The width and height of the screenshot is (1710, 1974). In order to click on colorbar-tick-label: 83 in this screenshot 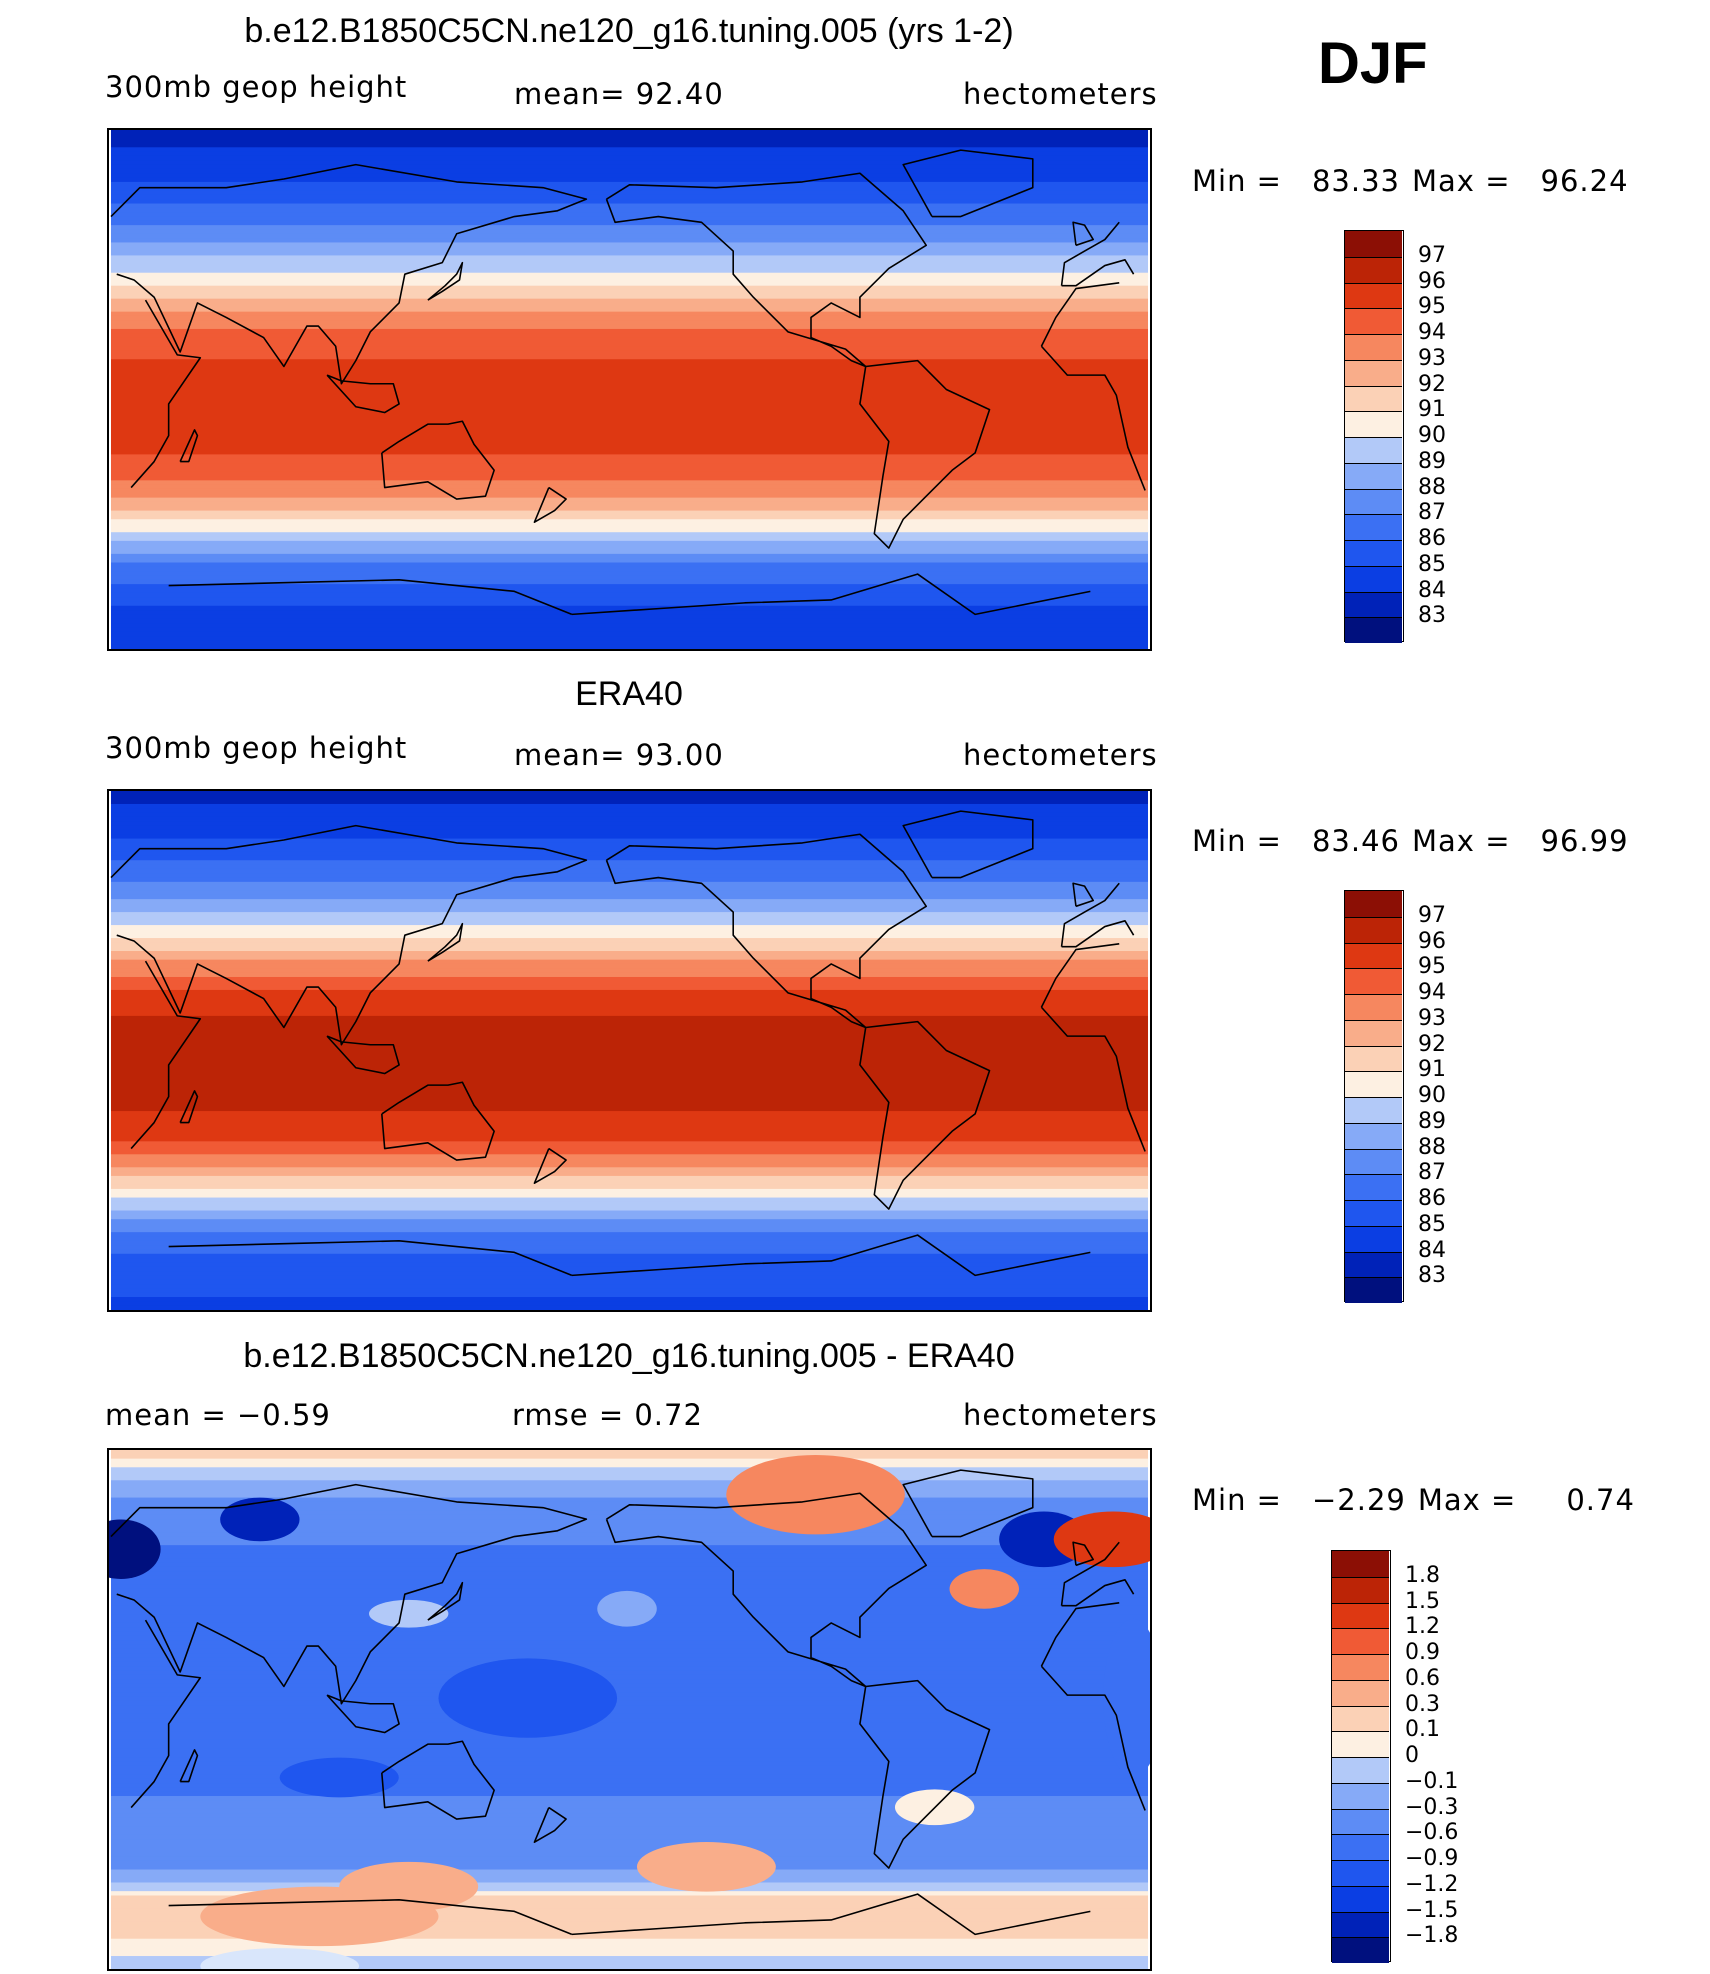, I will do `click(1432, 616)`.